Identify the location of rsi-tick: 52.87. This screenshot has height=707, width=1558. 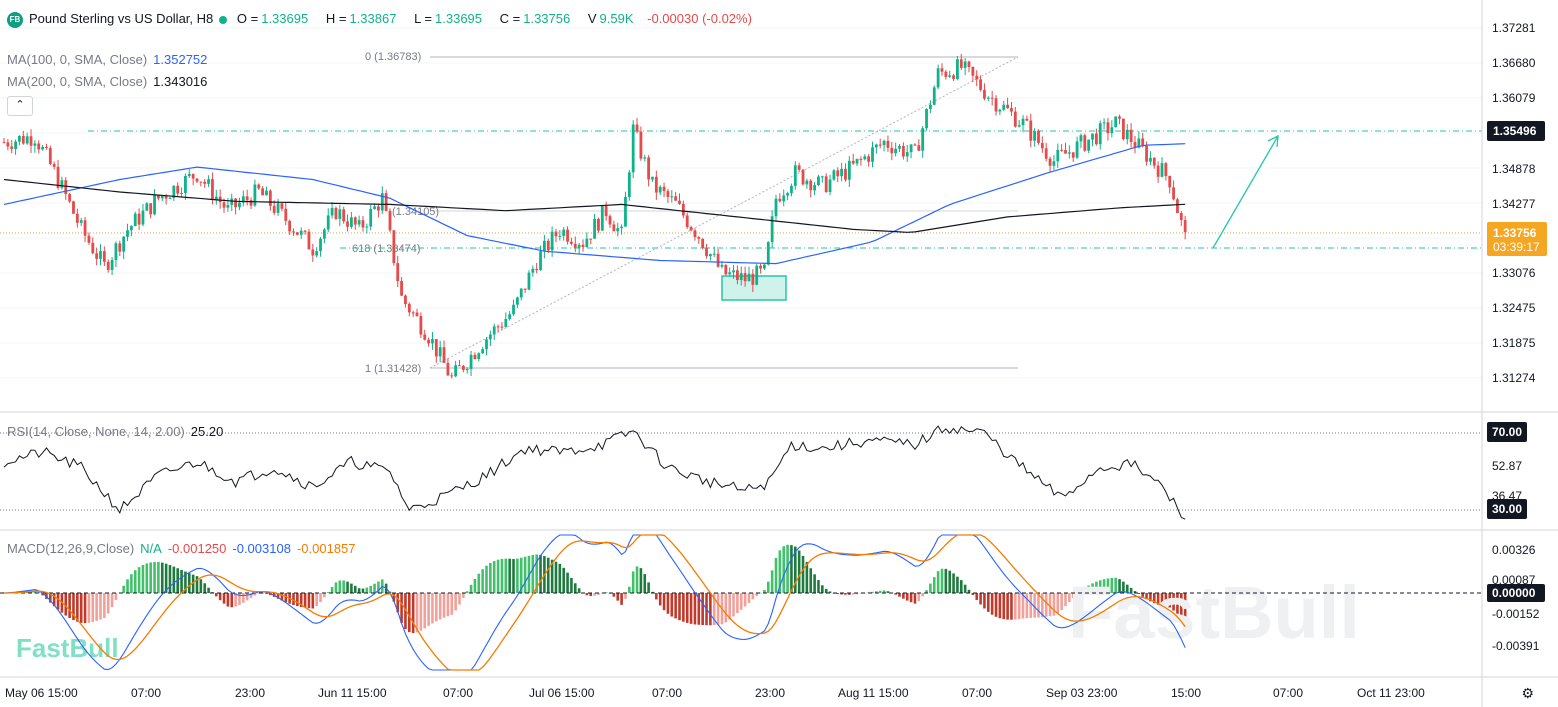
(1507, 466).